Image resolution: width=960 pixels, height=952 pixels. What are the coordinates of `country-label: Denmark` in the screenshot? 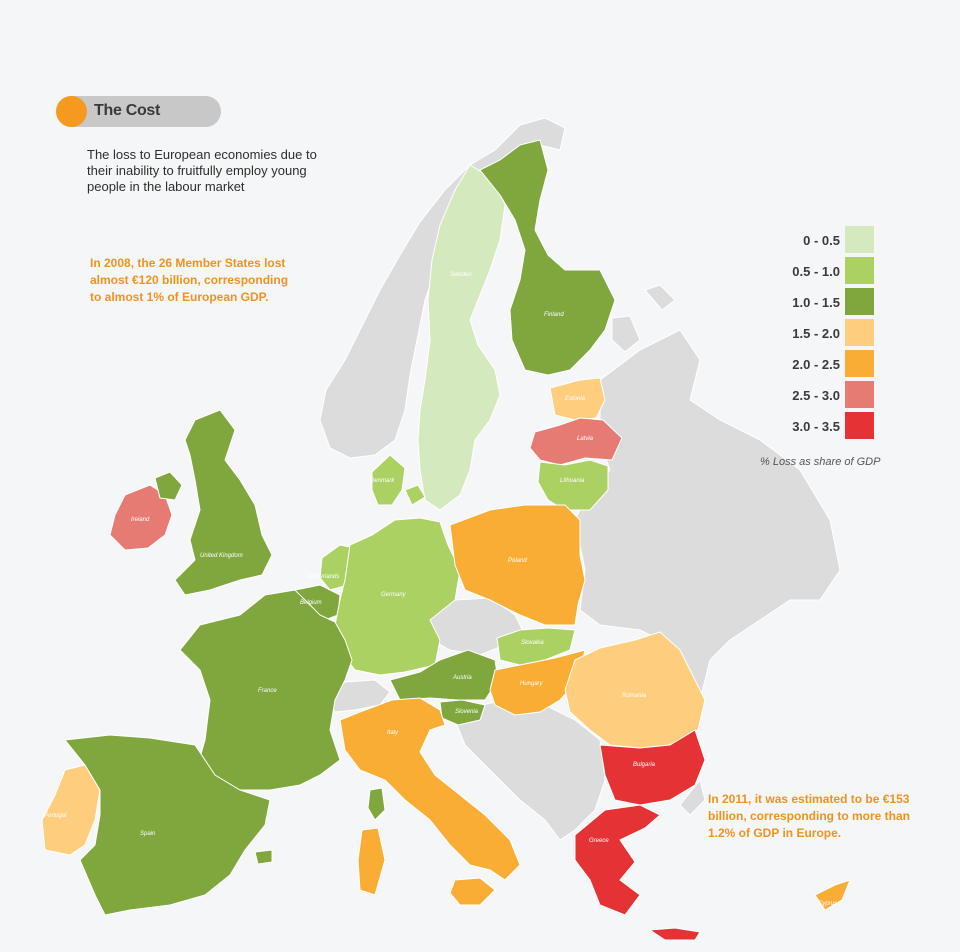 It's located at (382, 481).